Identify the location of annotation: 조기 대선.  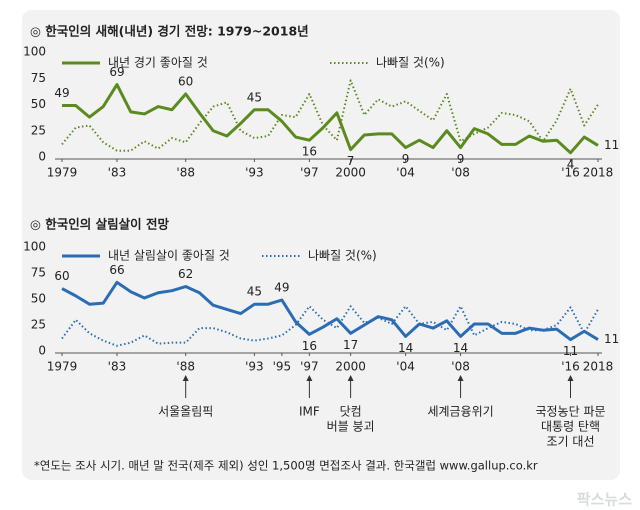
(571, 442).